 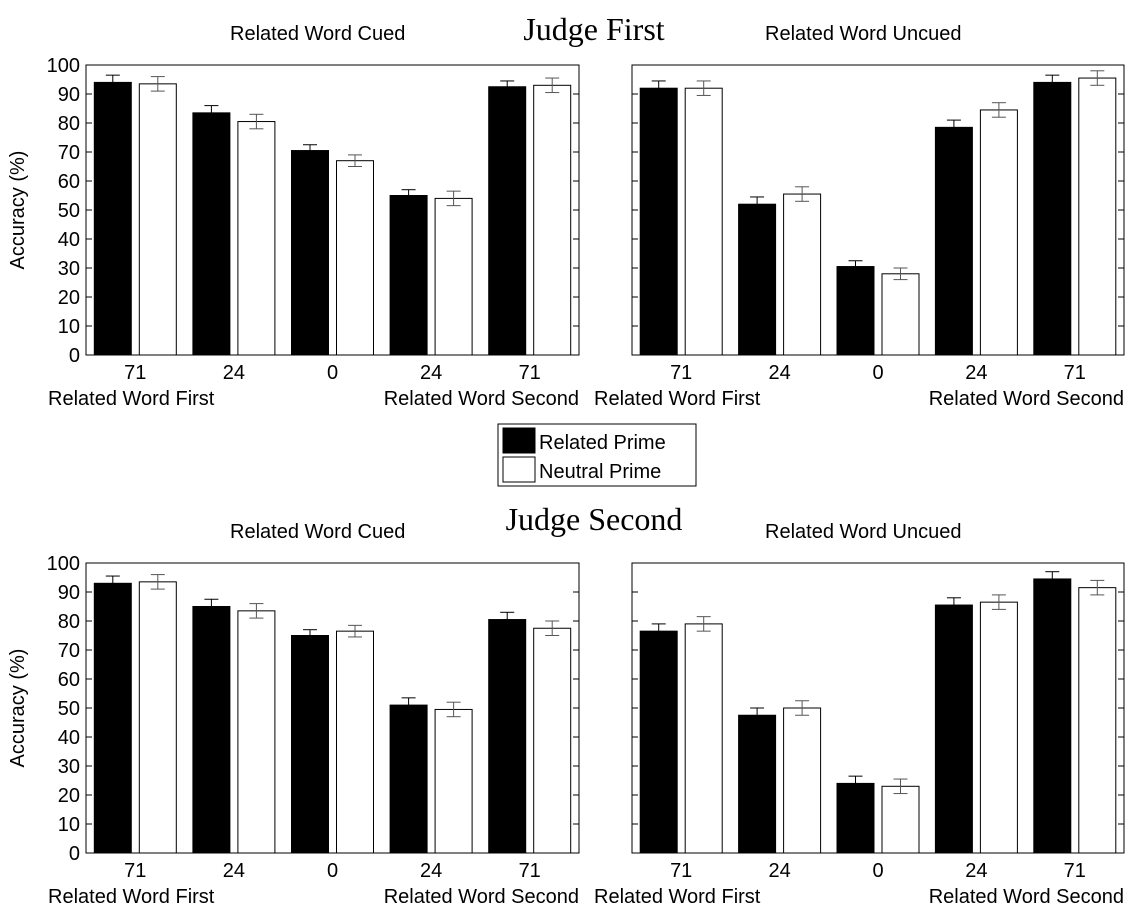 I want to click on y-tick-label: 50, so click(x=69, y=211).